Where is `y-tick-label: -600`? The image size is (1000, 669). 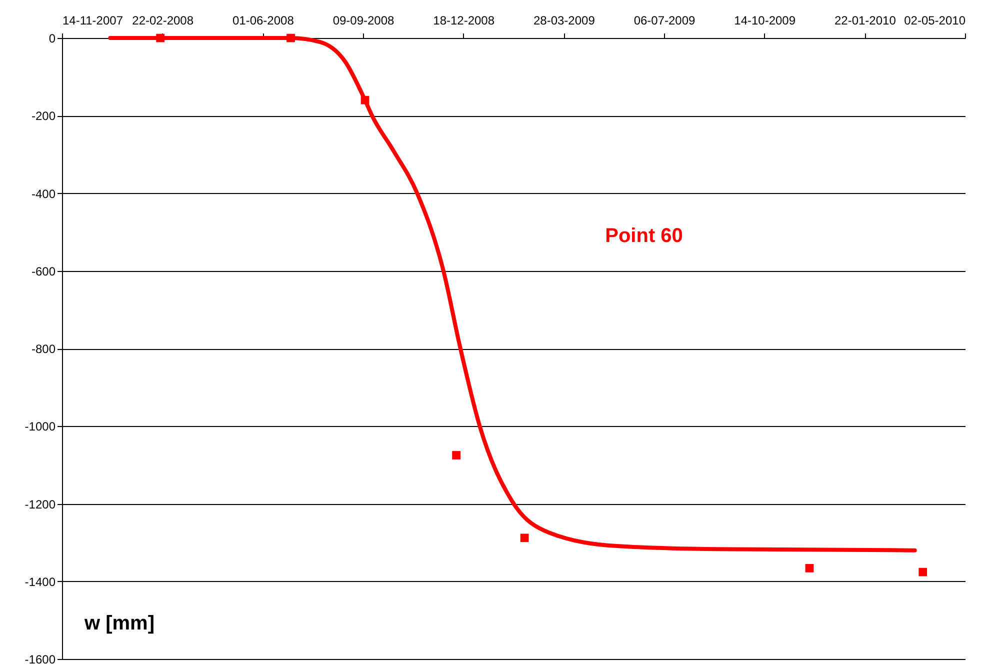 y-tick-label: -600 is located at coordinates (43, 271).